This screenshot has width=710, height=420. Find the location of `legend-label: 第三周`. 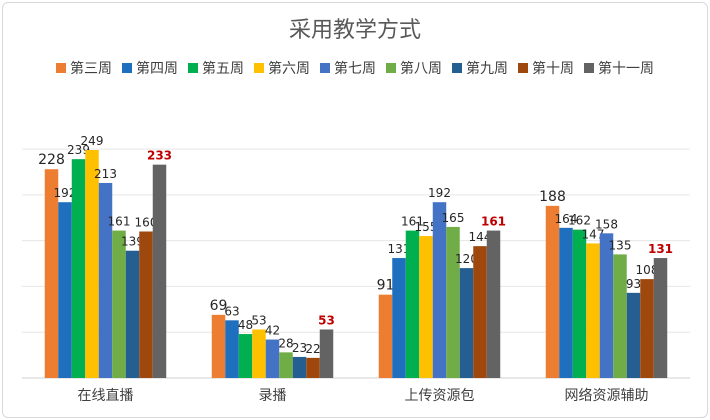

legend-label: 第三周 is located at coordinates (91, 69).